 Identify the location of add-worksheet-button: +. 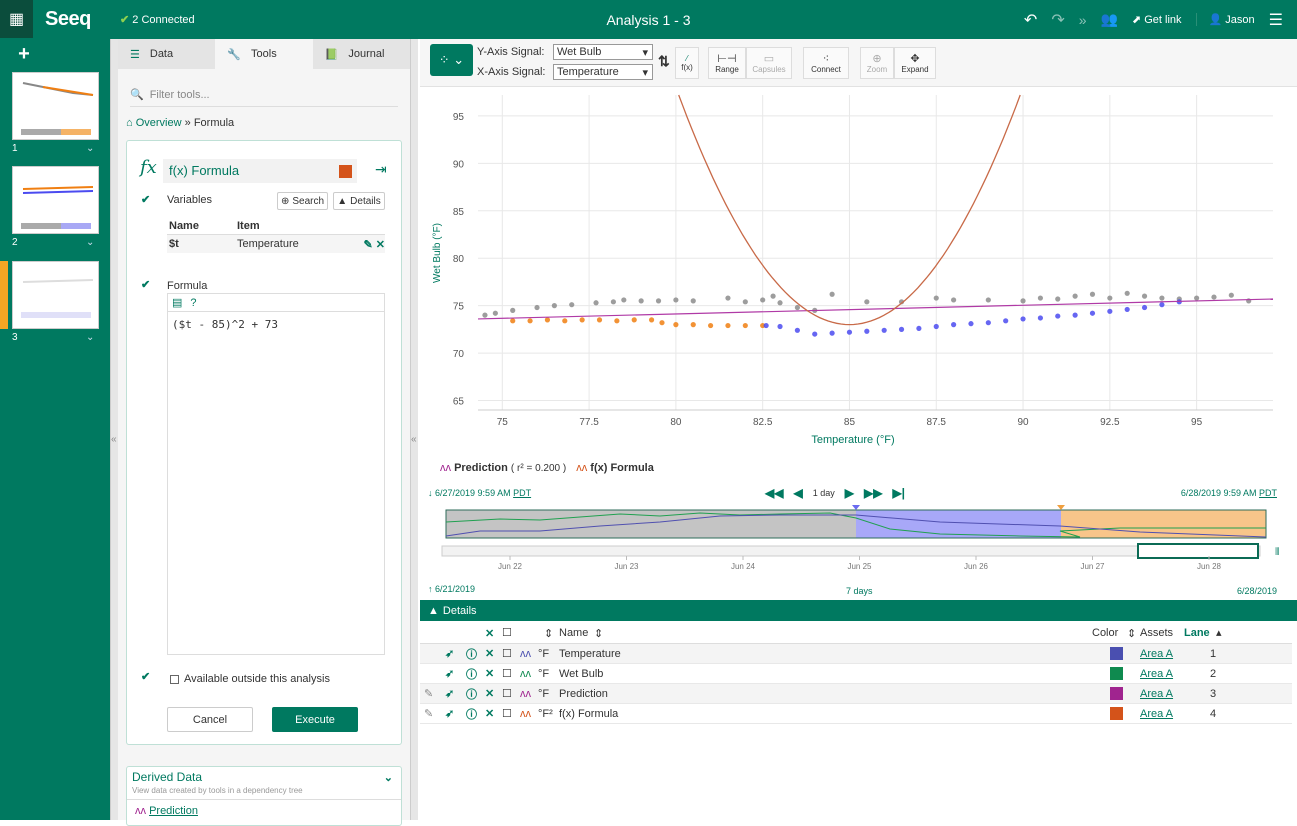
(24, 54).